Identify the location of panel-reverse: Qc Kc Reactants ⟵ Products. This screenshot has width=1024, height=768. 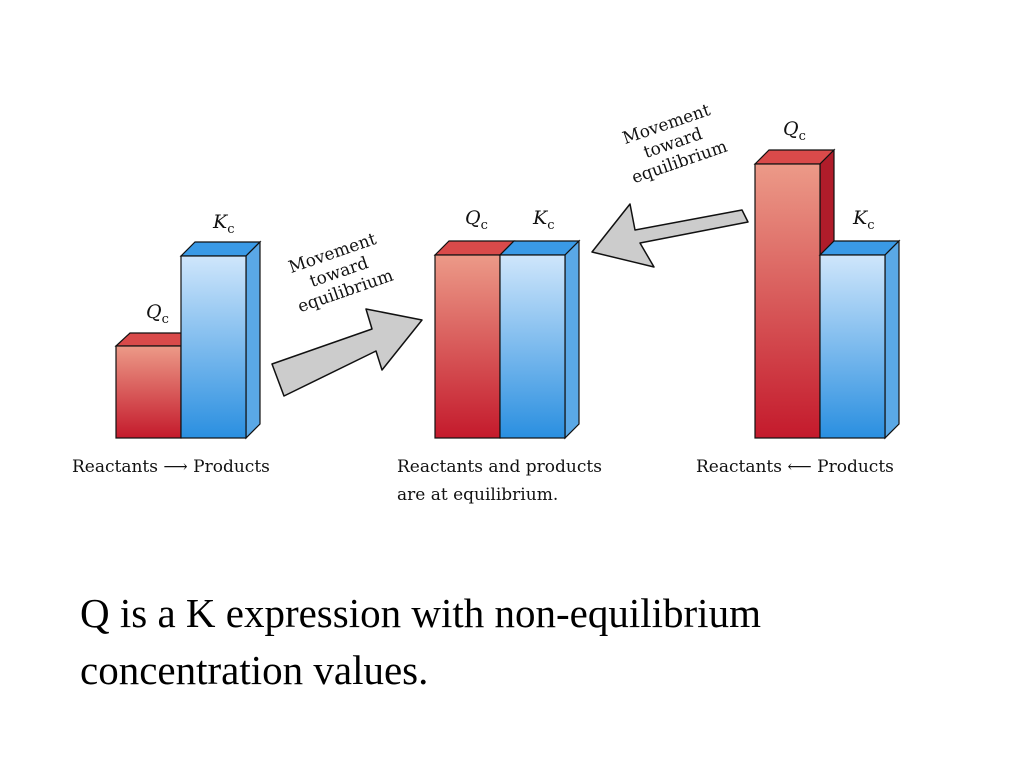
(798, 297).